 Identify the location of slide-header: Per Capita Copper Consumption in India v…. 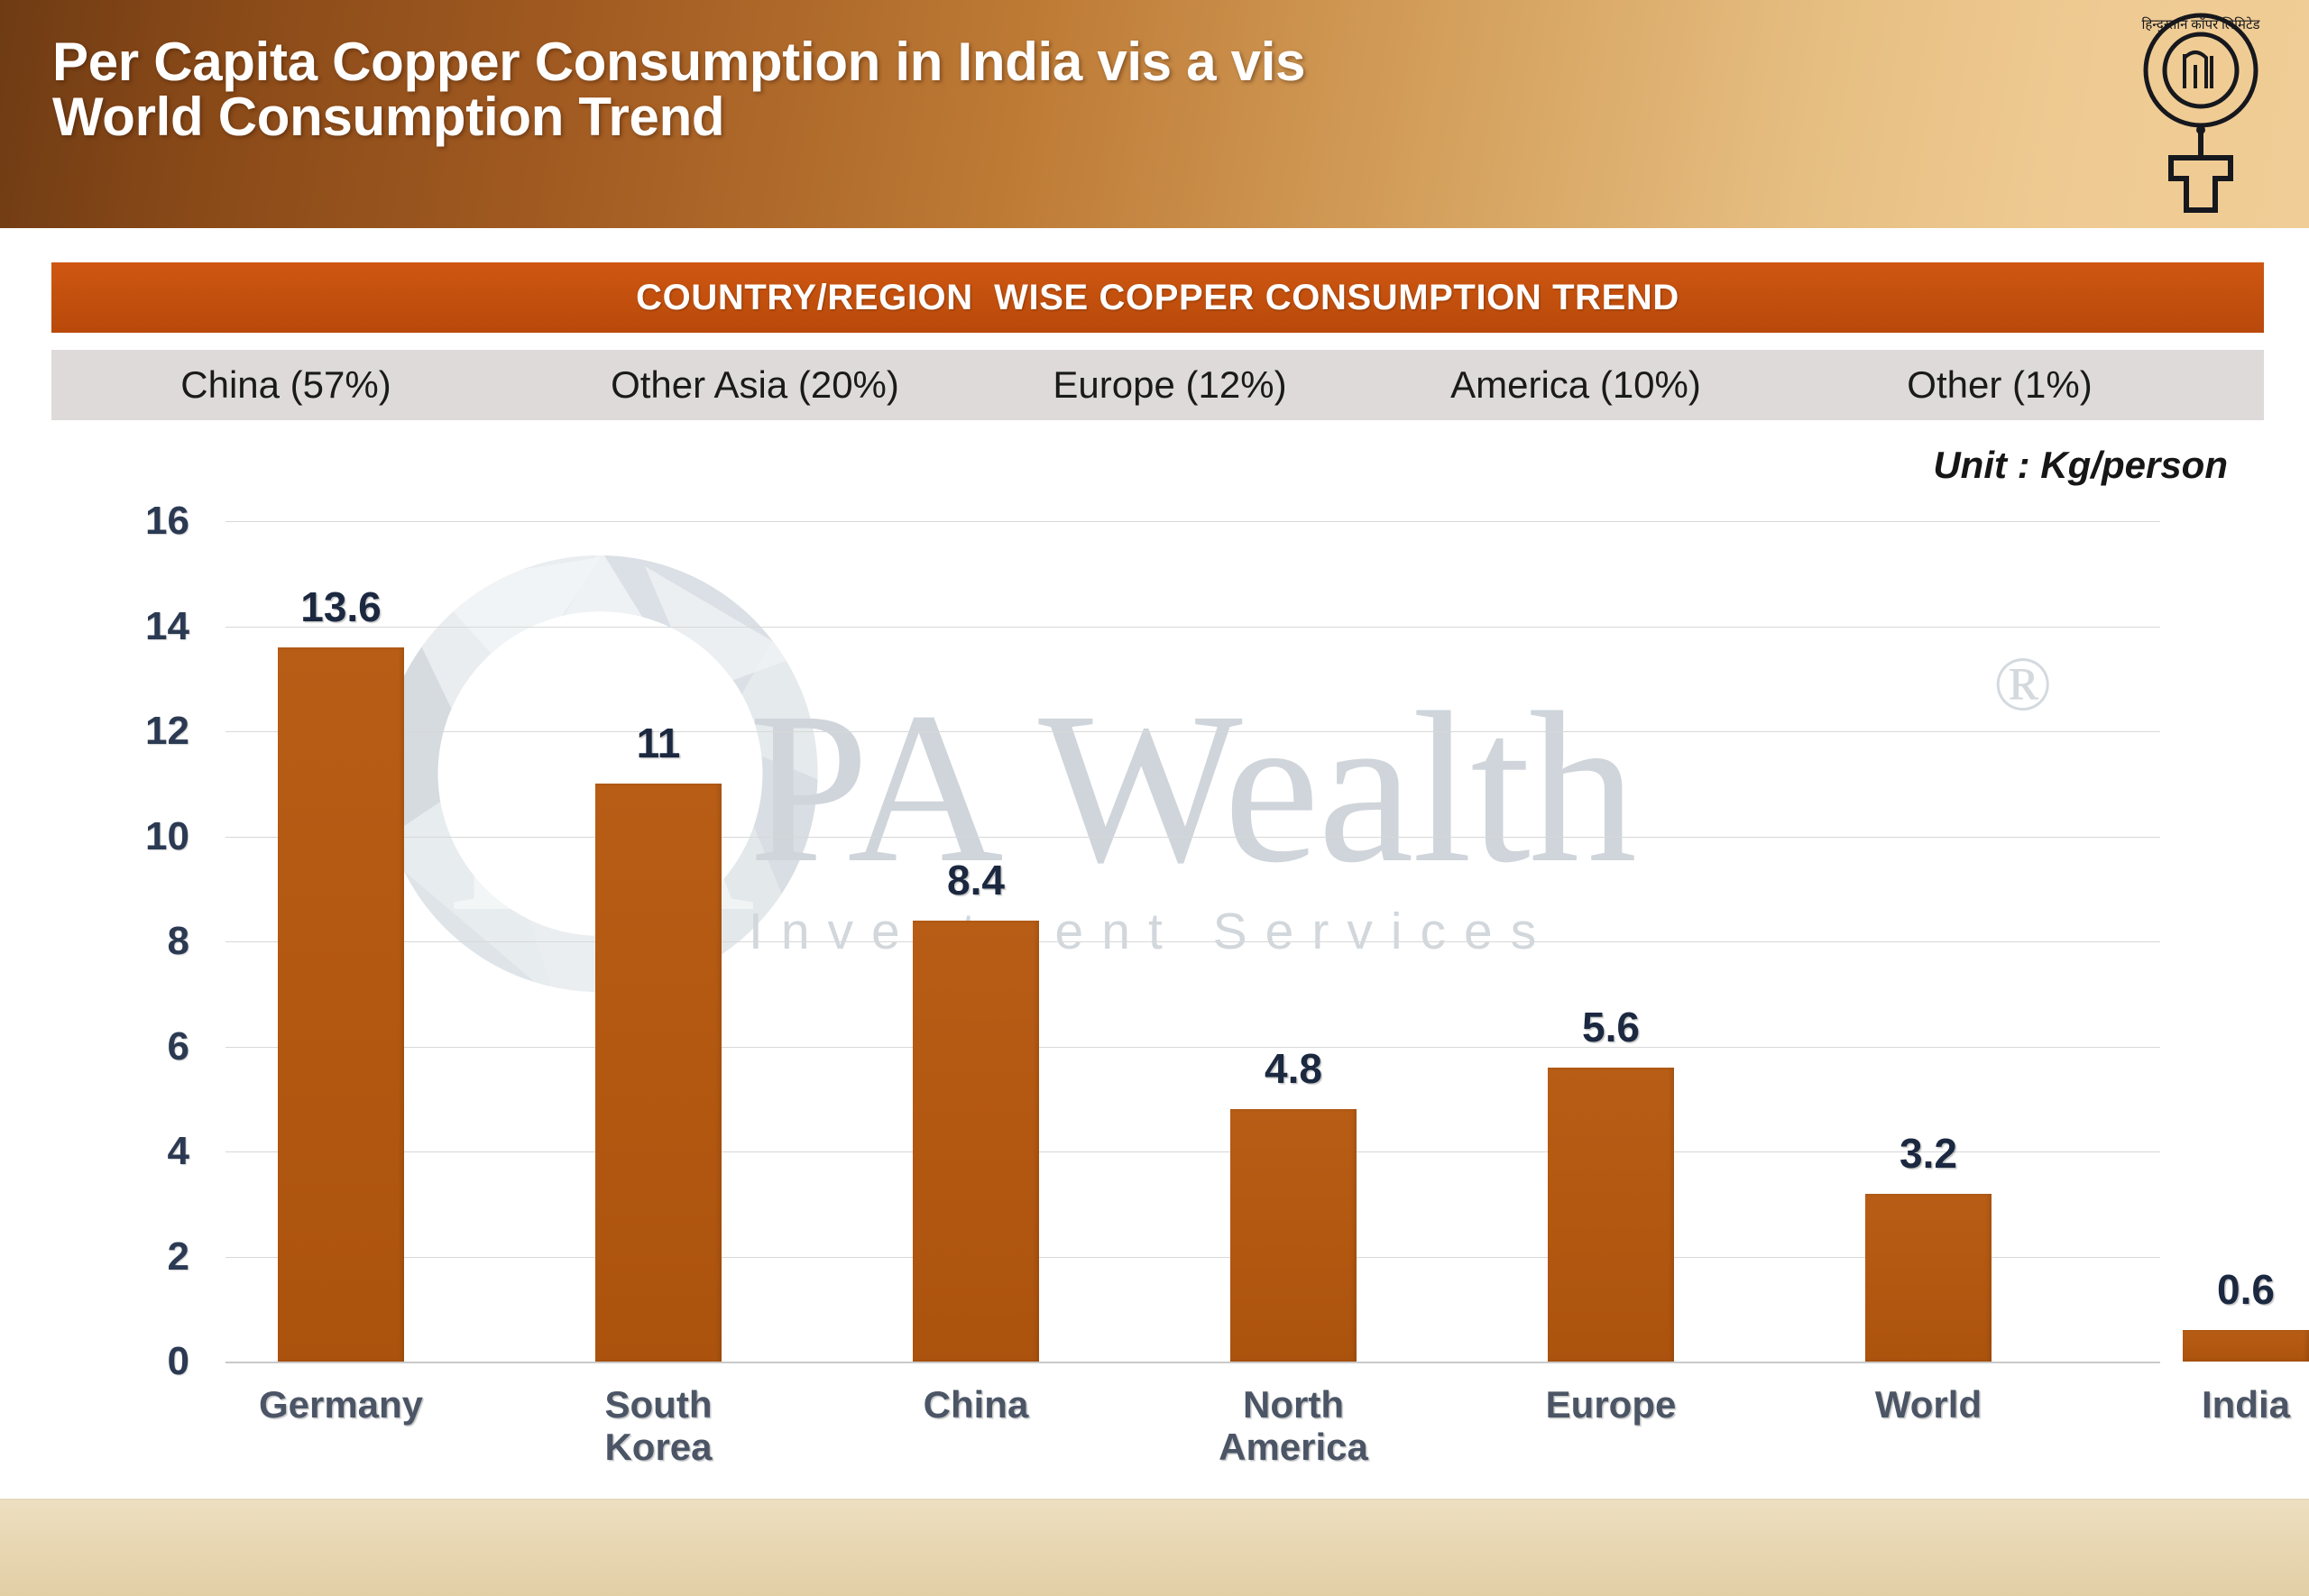
(1154, 114).